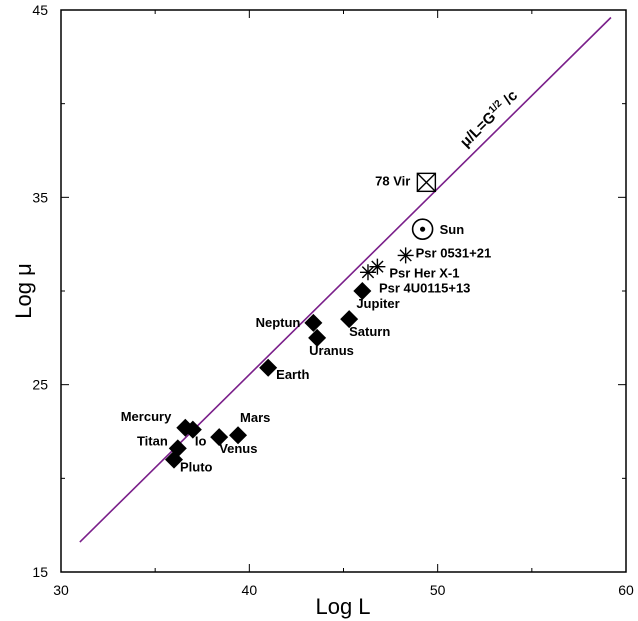 The width and height of the screenshot is (638, 621). I want to click on point-uranus, so click(317, 337).